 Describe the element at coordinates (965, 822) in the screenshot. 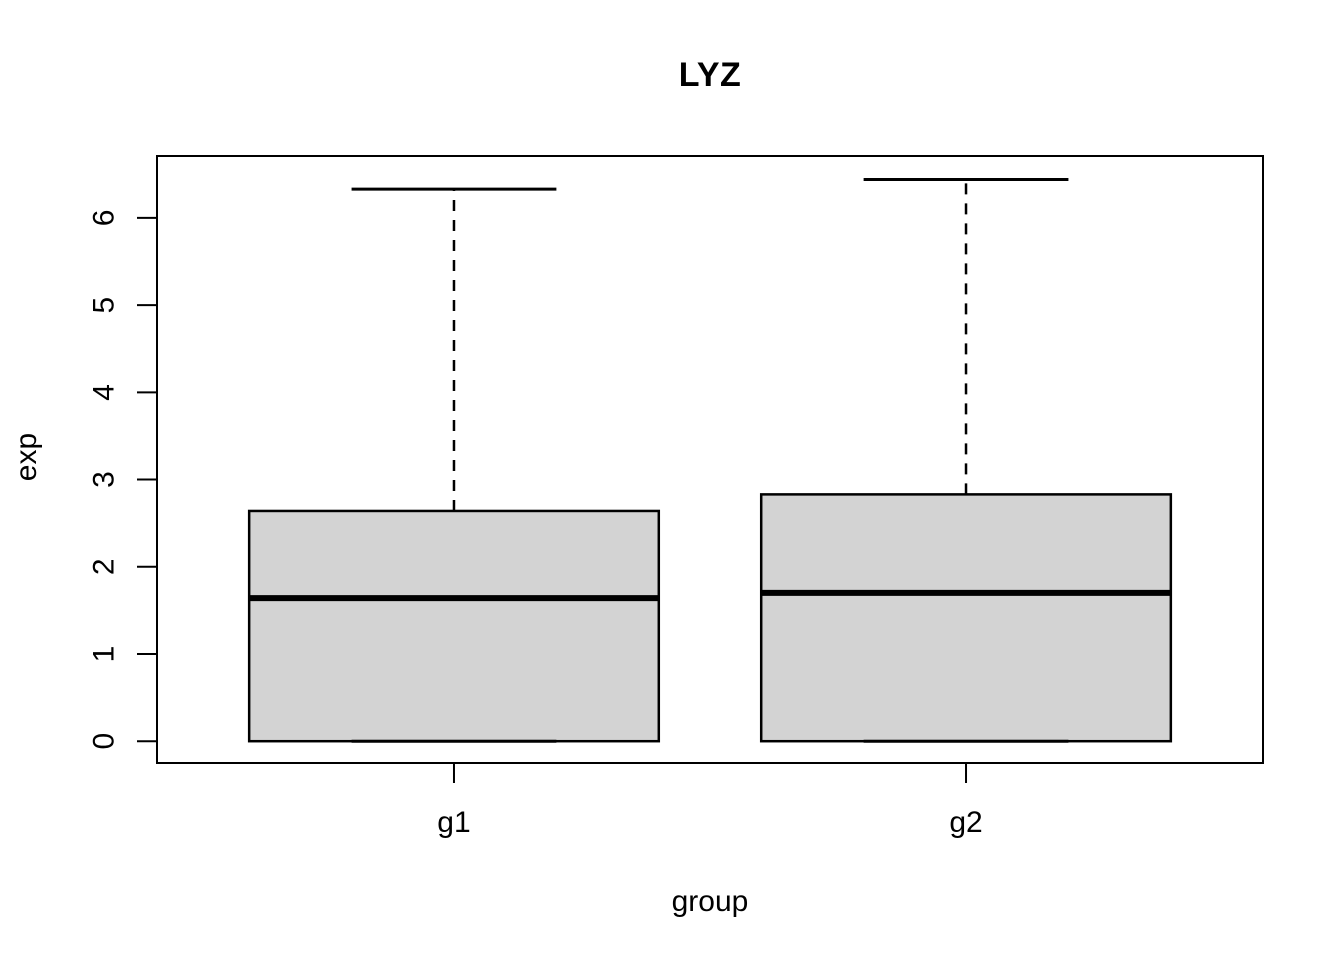

I see `x-axis-tick-label: g2` at that location.